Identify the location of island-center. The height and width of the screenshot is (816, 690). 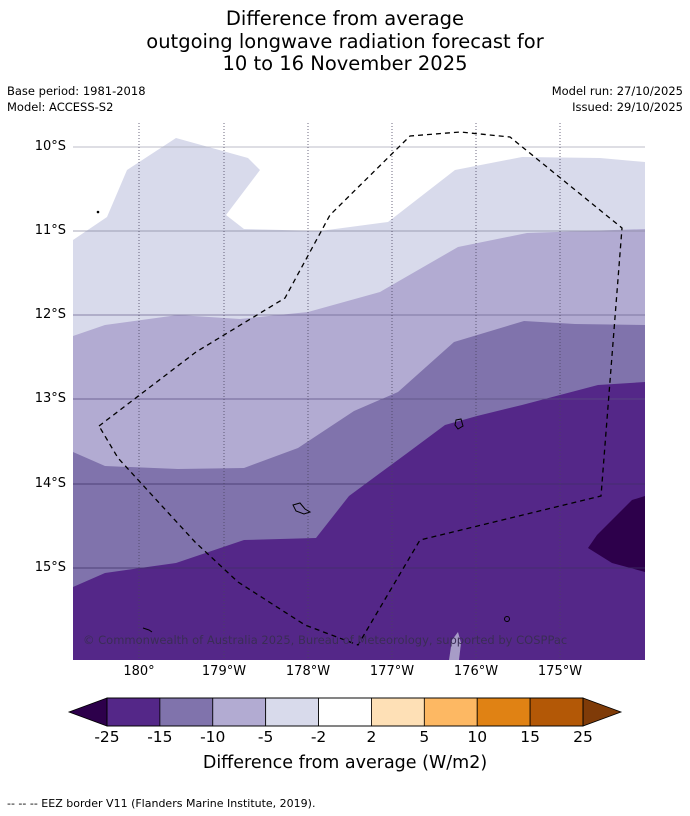
(459, 424).